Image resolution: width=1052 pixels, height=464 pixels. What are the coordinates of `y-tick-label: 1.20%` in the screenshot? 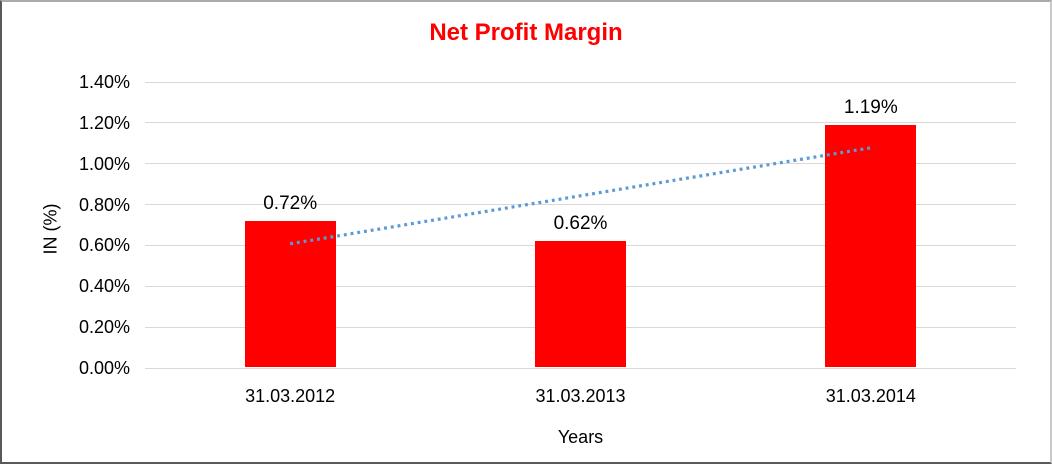 It's located at (104, 122).